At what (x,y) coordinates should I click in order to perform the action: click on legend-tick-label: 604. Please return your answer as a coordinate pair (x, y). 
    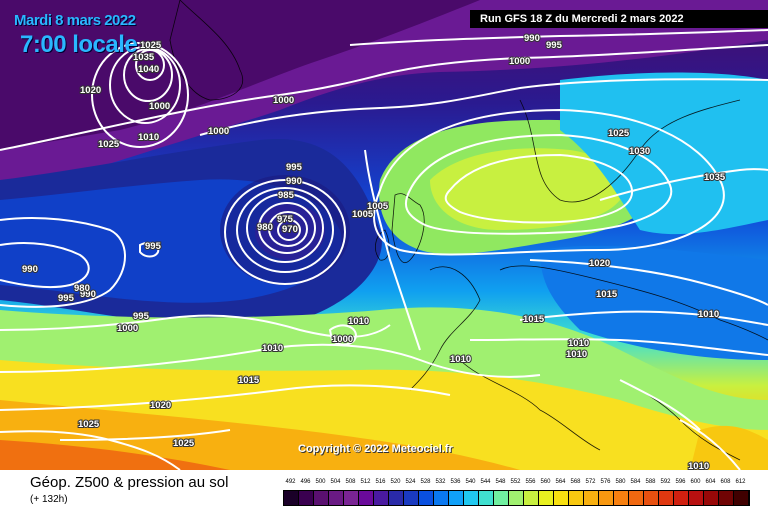
    Looking at the image, I should click on (710, 482).